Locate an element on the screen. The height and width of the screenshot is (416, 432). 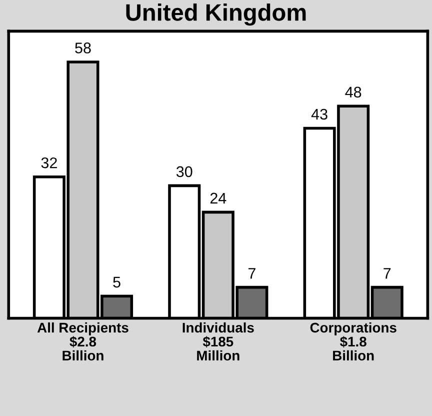
x-tick-label: Individuals $185 Million is located at coordinates (218, 341).